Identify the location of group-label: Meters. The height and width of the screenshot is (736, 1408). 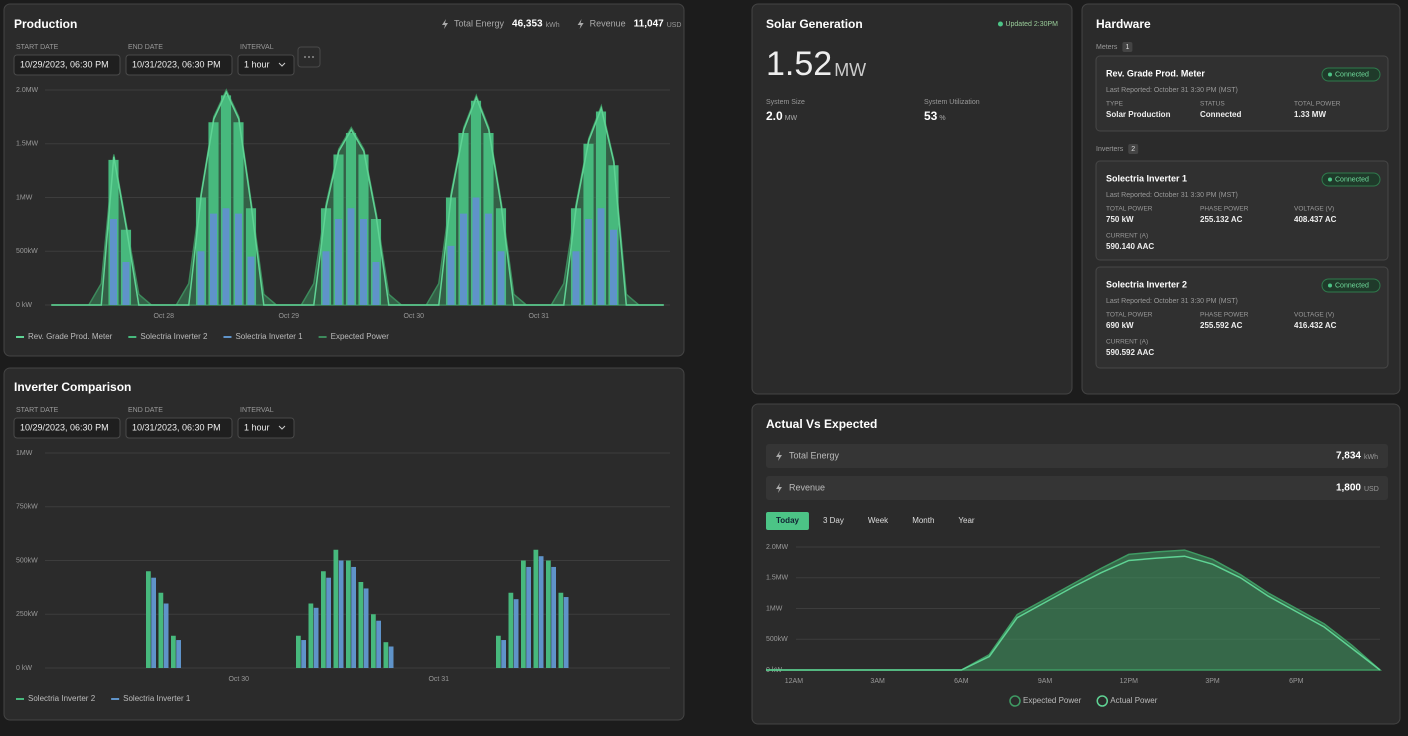
(1107, 47).